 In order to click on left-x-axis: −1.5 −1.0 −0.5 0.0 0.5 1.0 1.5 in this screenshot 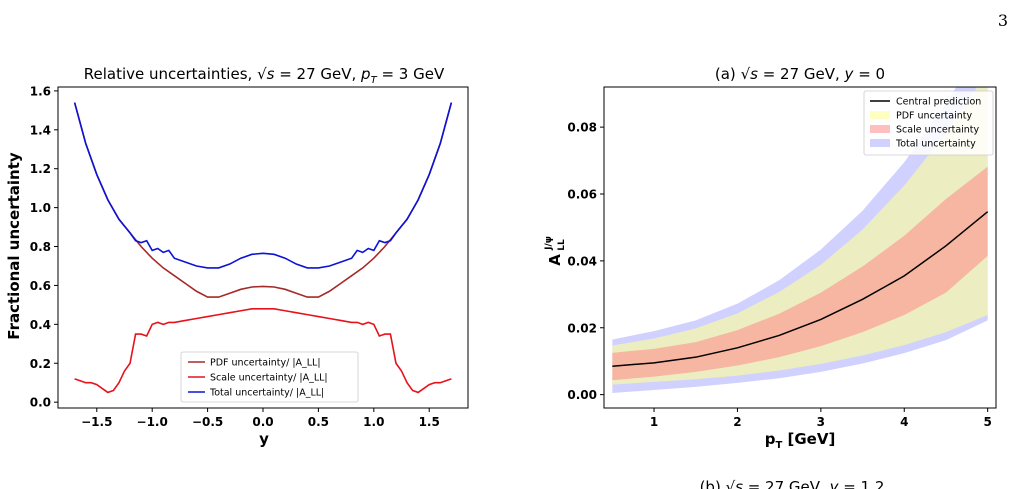, I will do `click(260, 418)`.